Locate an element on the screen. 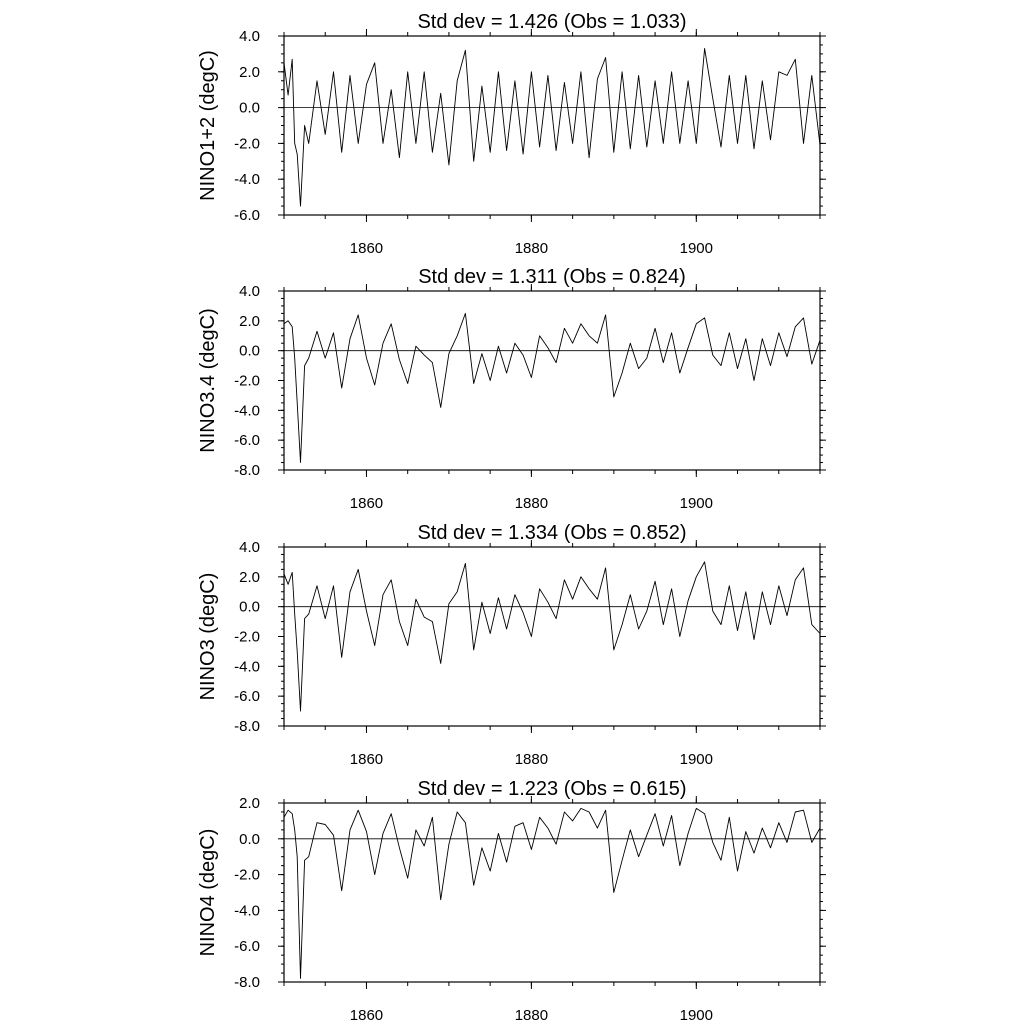 Image resolution: width=1024 pixels, height=1024 pixels. y-axis-label: NINO3 (degC) is located at coordinates (208, 637).